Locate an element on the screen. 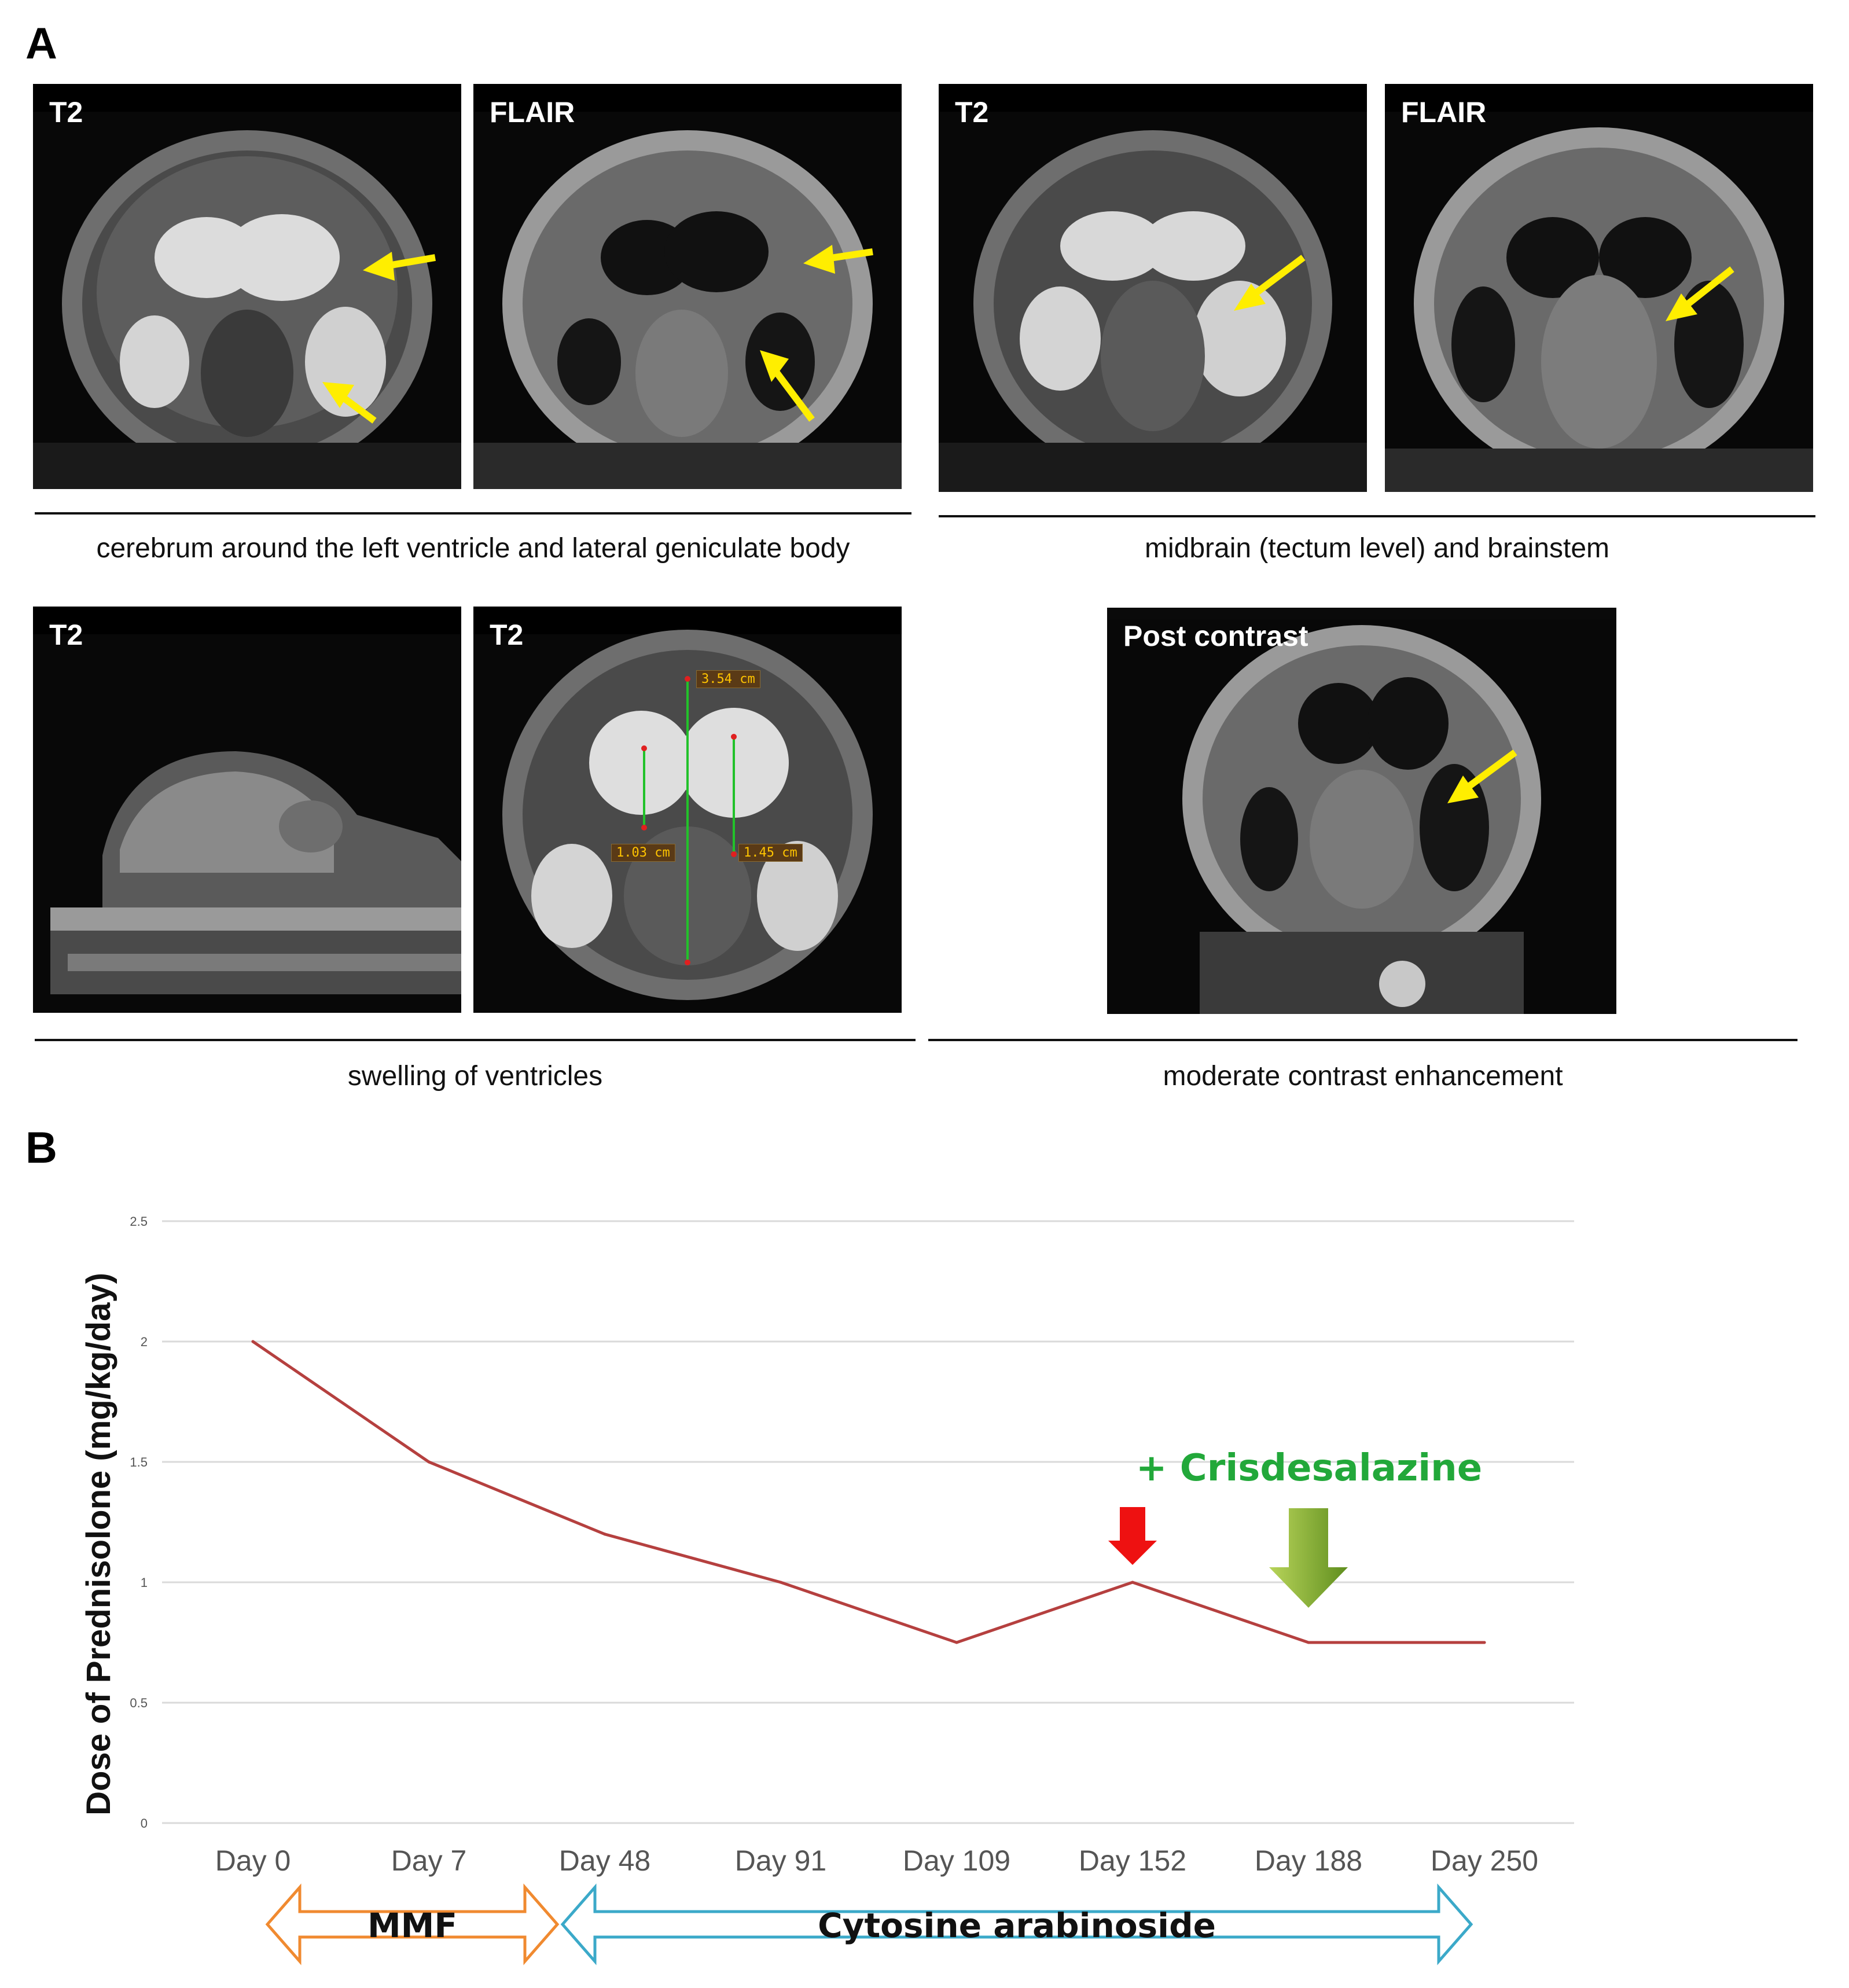 Image resolution: width=1849 pixels, height=1988 pixels. mri-t2-sagittal: T2 is located at coordinates (247, 810).